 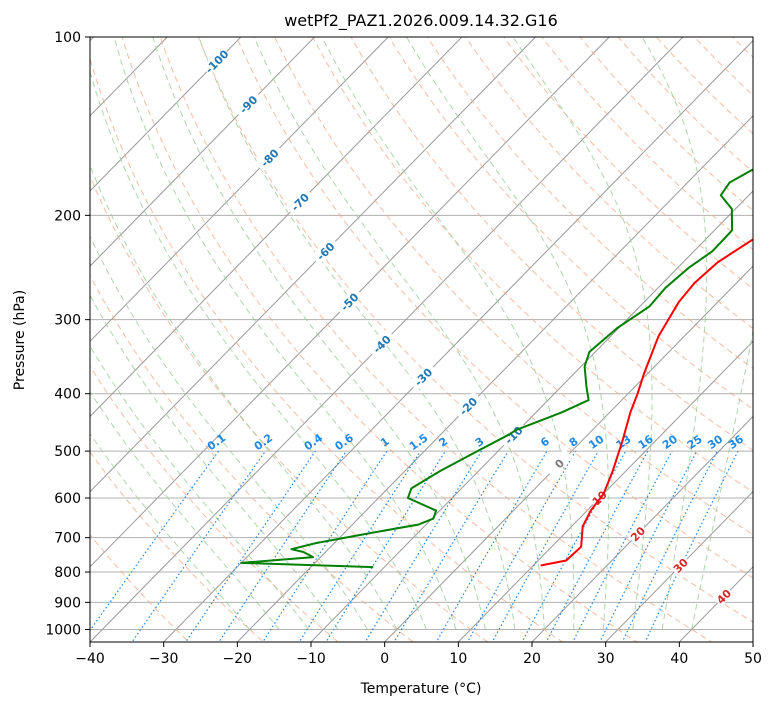 What do you see at coordinates (67, 38) in the screenshot?
I see `y-tick-label: 100` at bounding box center [67, 38].